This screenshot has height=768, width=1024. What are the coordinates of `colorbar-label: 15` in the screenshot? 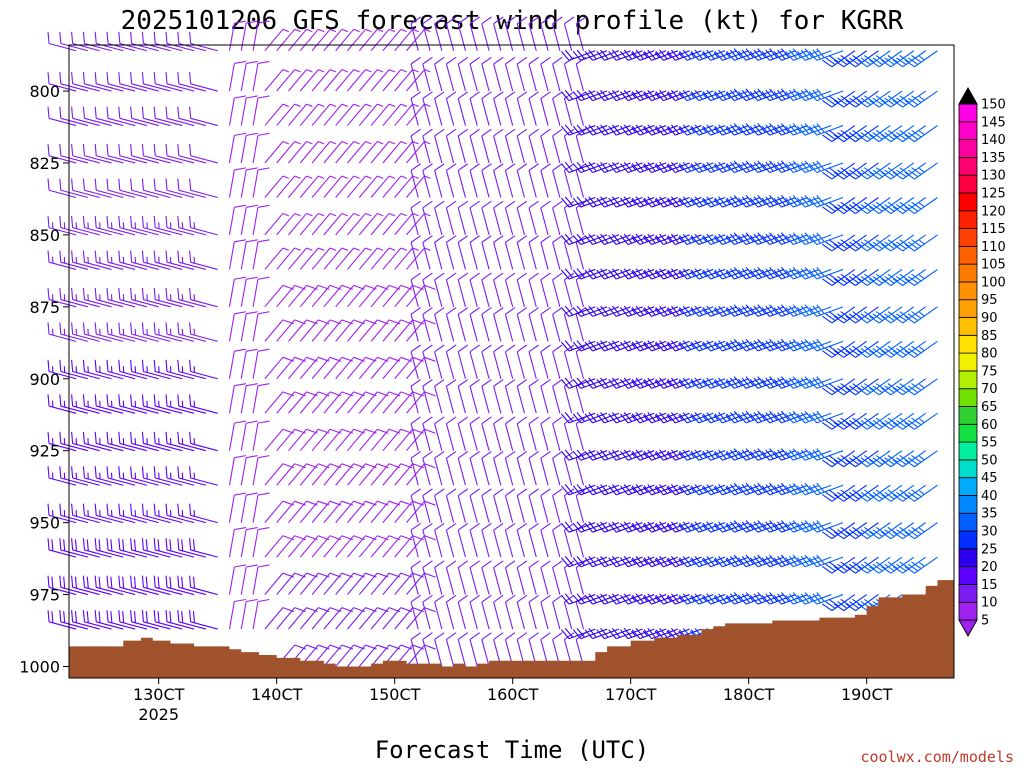 It's located at (989, 585).